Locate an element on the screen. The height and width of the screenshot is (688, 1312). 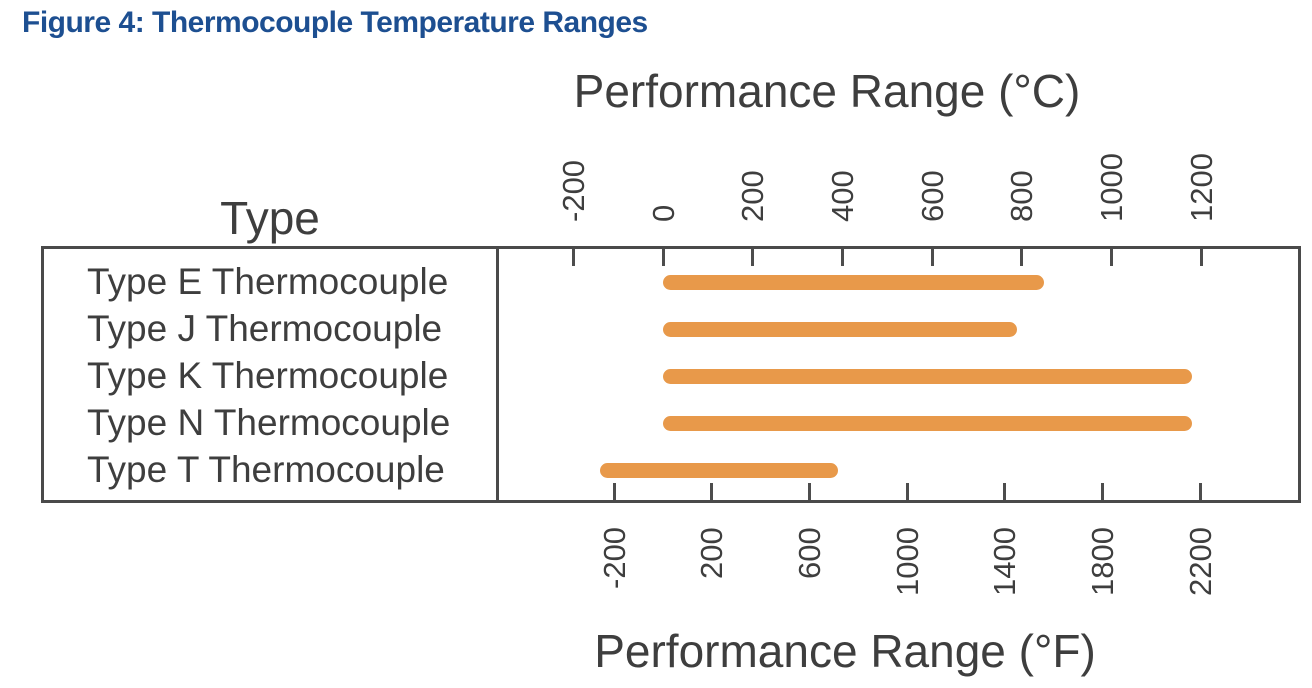
c-axis-tick-label: 200 is located at coordinates (753, 196).